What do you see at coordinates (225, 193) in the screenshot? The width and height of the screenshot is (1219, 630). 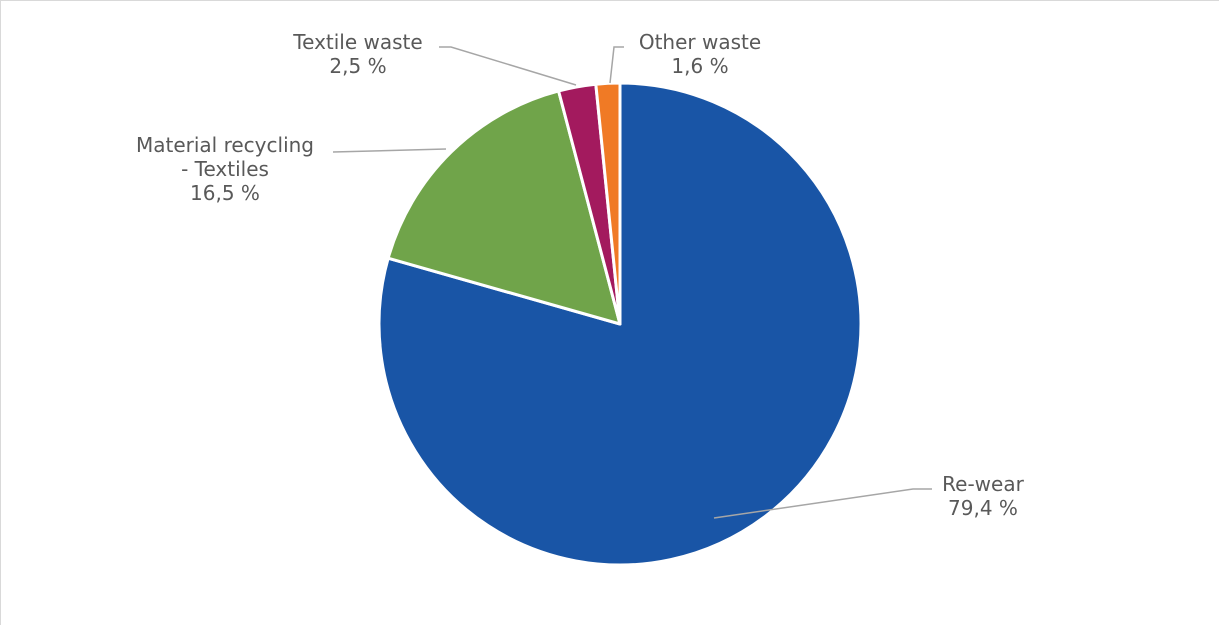 I see `data-label-value: 16,5 %` at bounding box center [225, 193].